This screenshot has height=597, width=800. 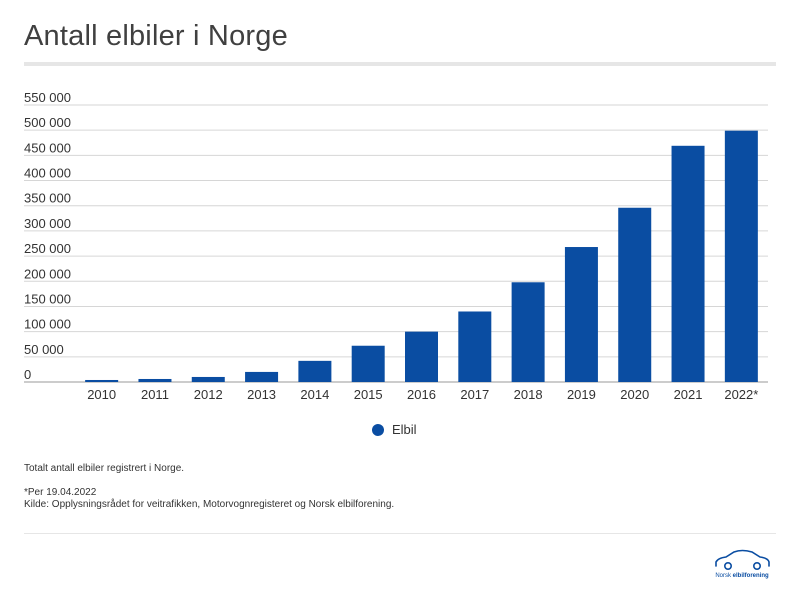 What do you see at coordinates (741, 256) in the screenshot?
I see `bar-2022` at bounding box center [741, 256].